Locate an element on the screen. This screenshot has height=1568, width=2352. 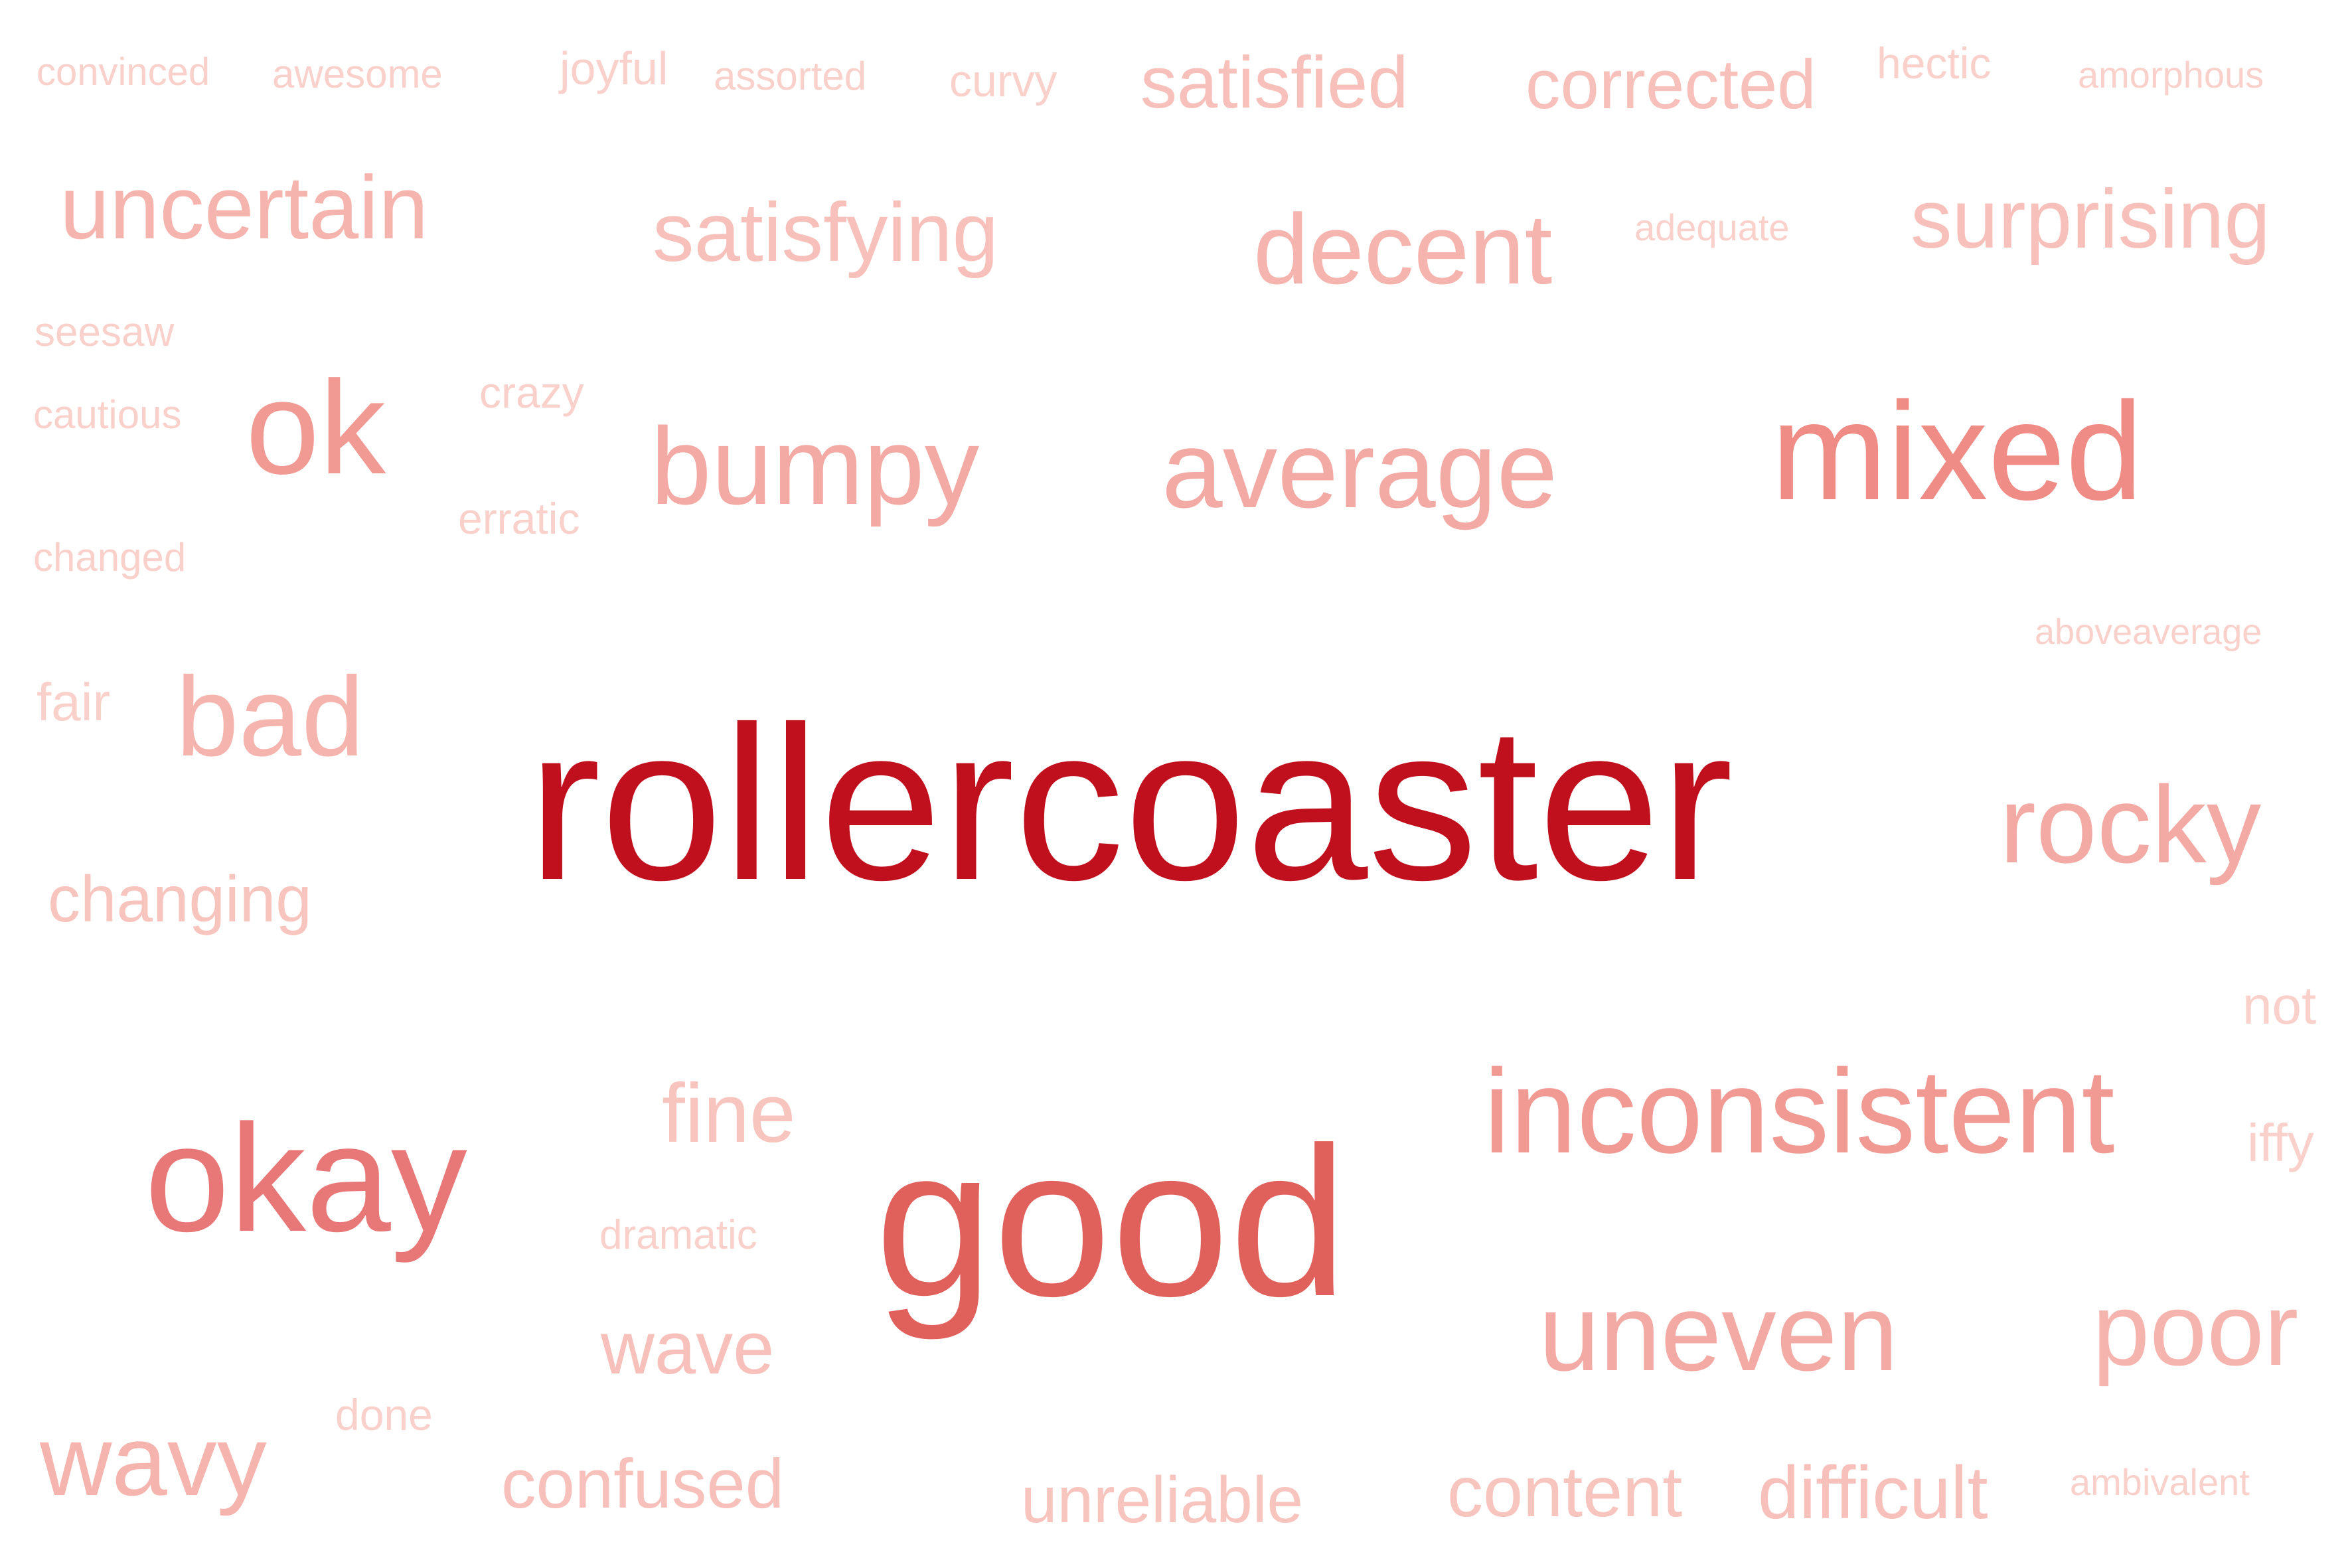
word-awesome: awesome is located at coordinates (357, 74).